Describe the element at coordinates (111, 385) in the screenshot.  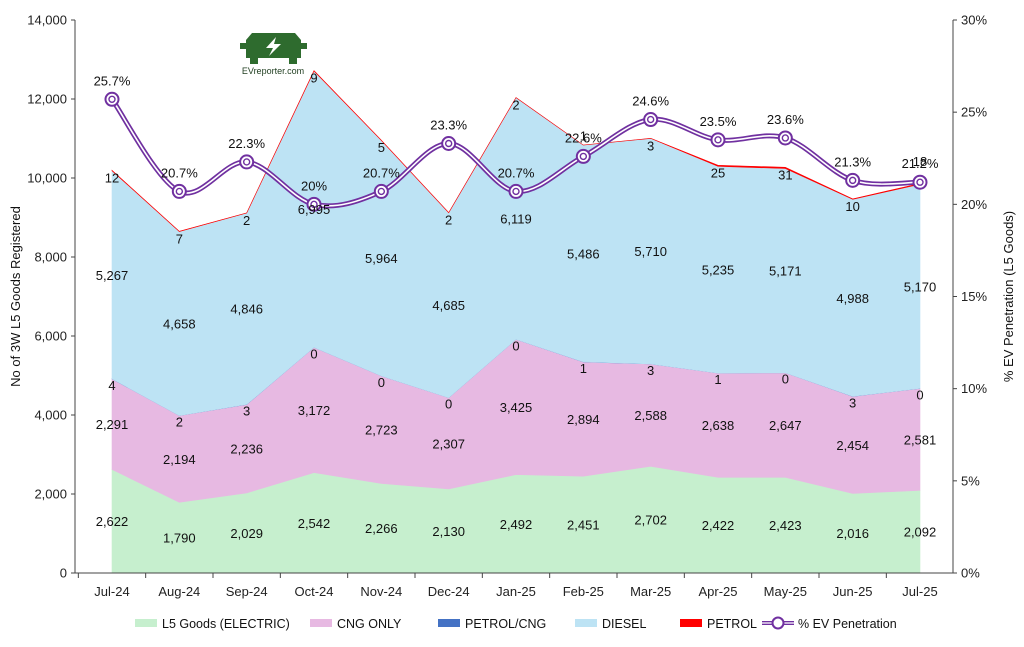
I see `data-label-petrol-cng: 4` at that location.